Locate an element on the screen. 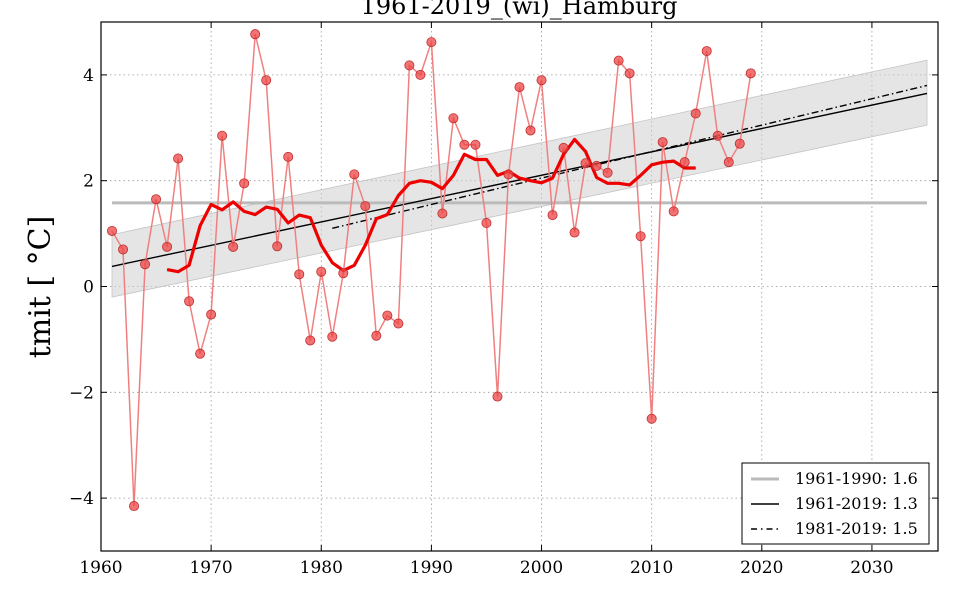  y-tick-label: 0 is located at coordinates (88, 288).